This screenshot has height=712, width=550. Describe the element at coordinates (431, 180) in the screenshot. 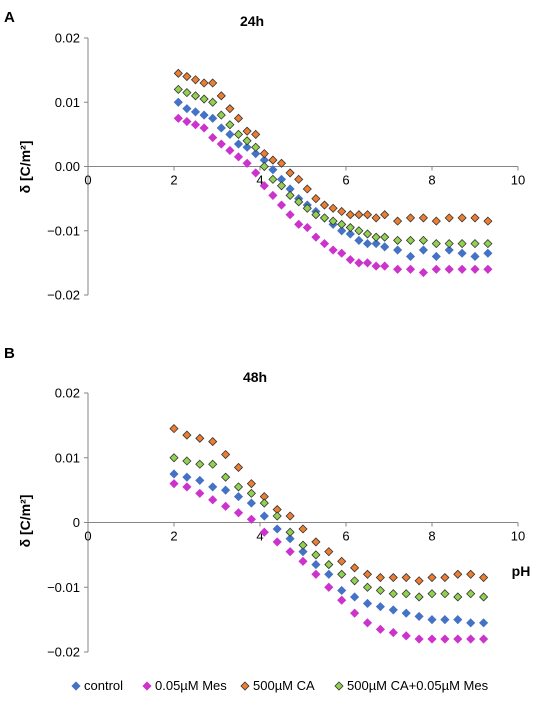

I see `panel-a-x-tick-label: 8` at that location.